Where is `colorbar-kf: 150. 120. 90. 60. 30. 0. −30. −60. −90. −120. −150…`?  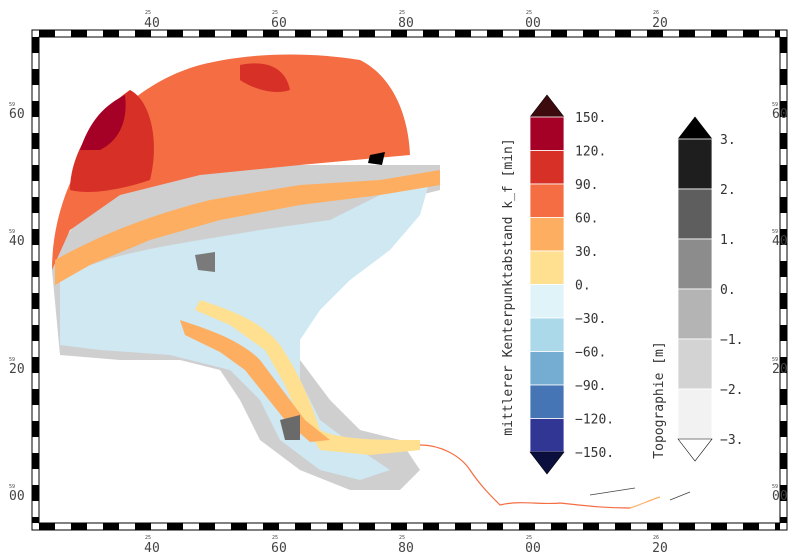
colorbar-kf: 150. 120. 90. 60. 30. 0. −30. −60. −90. −120. −150… is located at coordinates (557, 284).